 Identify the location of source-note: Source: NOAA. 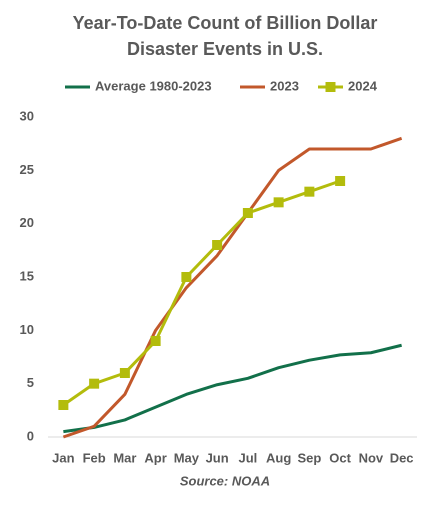
(225, 480).